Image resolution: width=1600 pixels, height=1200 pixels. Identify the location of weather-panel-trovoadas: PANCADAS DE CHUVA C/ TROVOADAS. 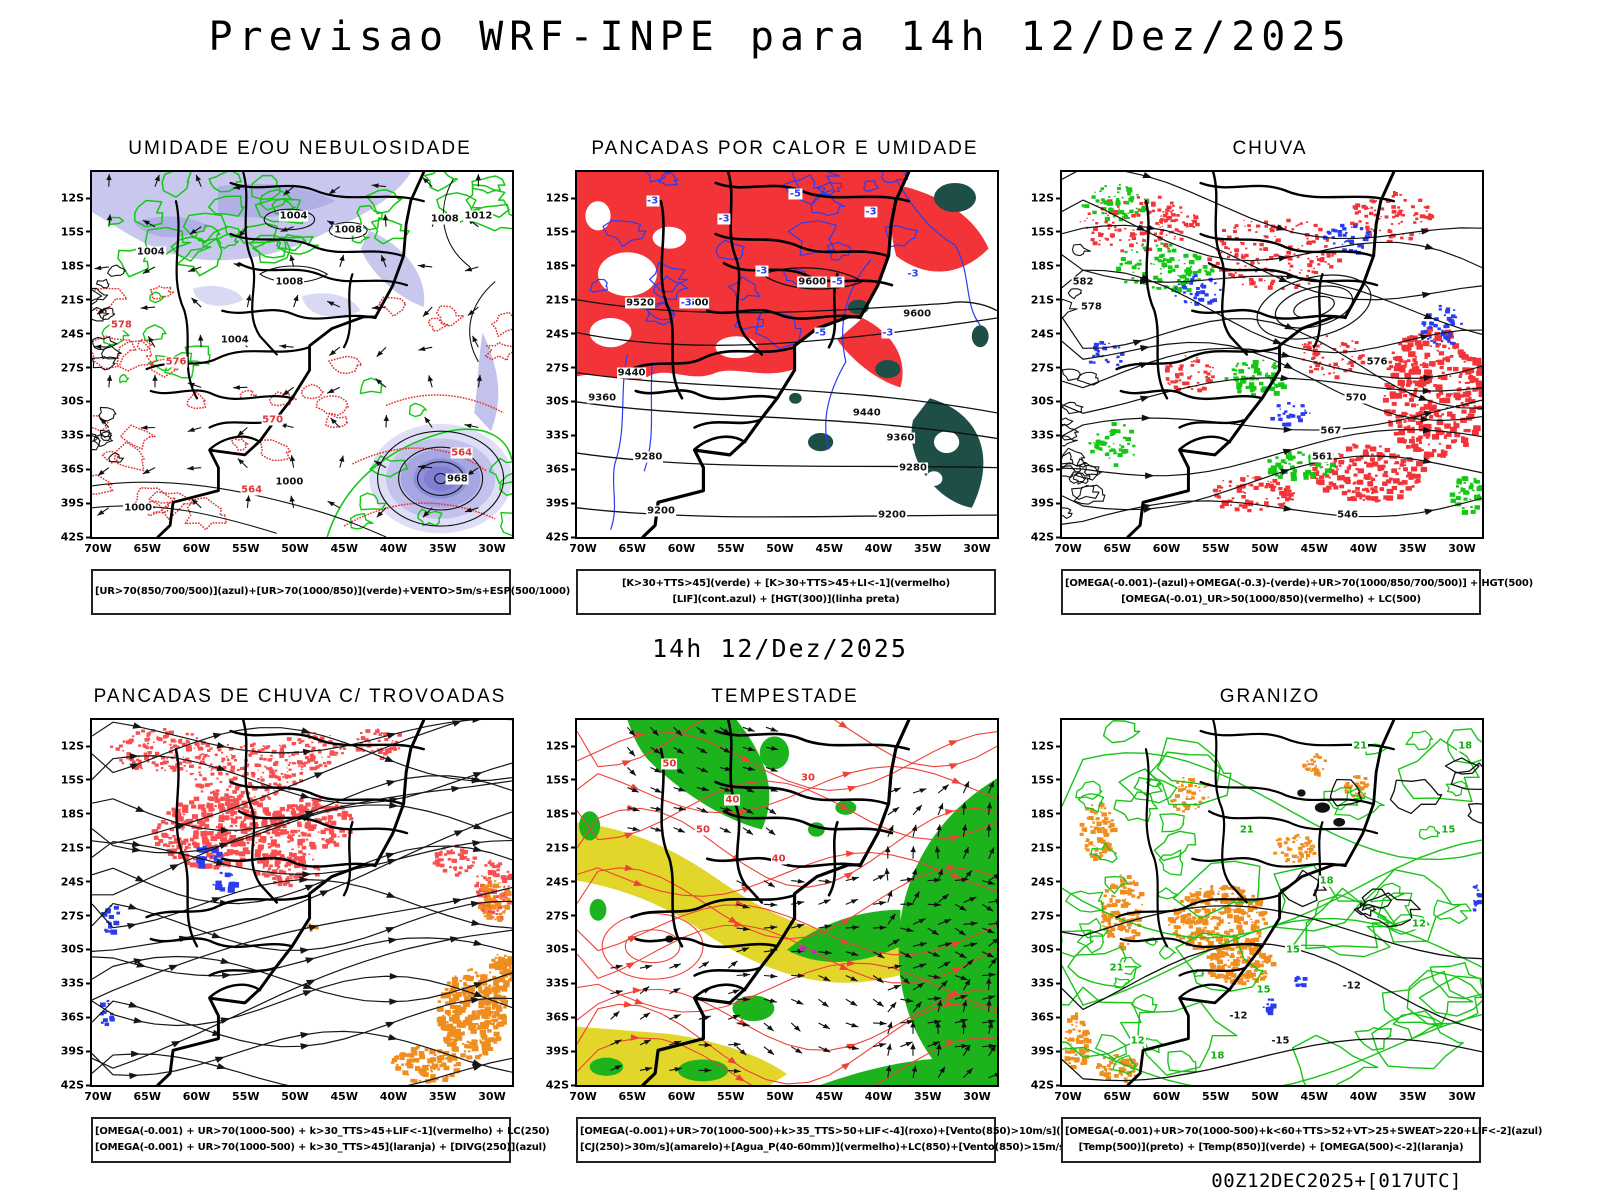
(305, 924).